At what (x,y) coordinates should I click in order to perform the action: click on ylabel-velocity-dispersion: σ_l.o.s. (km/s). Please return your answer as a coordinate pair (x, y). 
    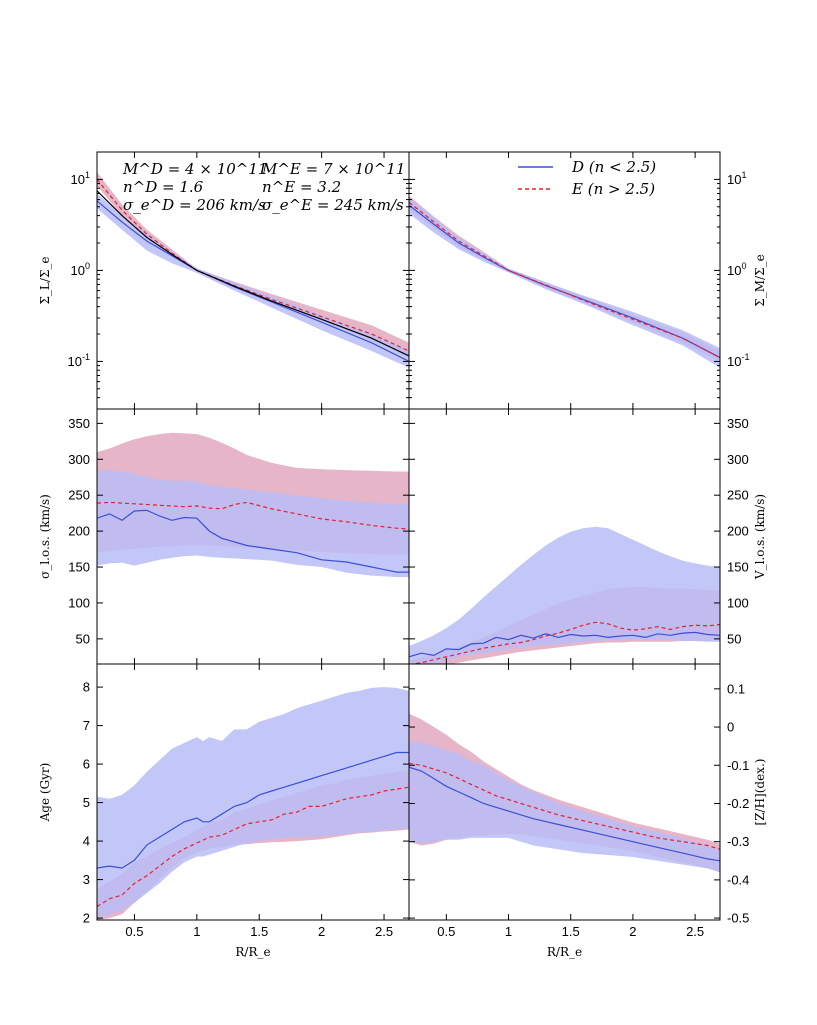
    Looking at the image, I should click on (45, 536).